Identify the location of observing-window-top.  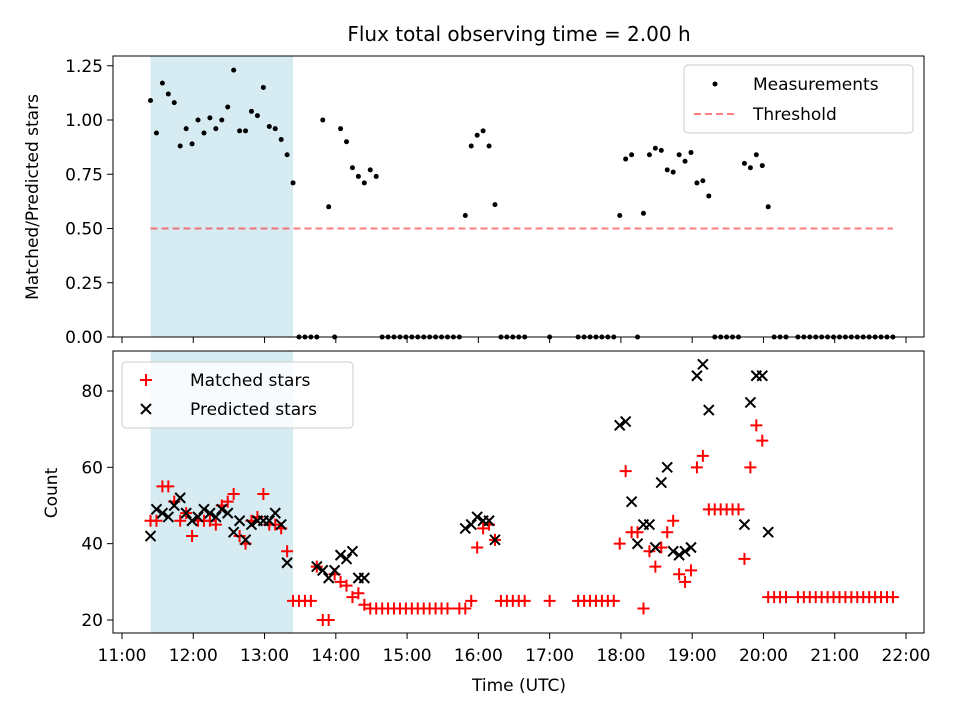
(222, 196).